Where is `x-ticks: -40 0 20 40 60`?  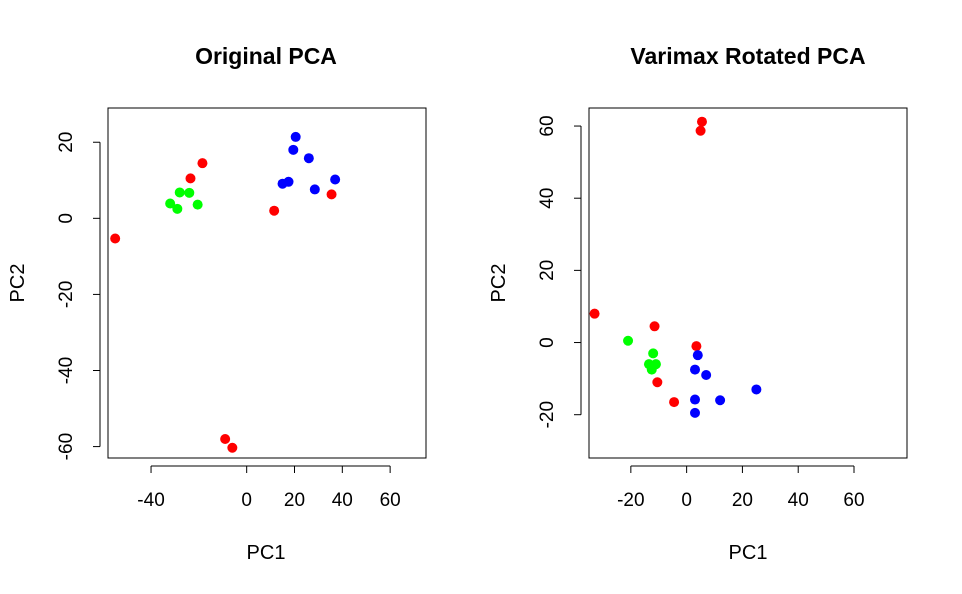 x-ticks: -40 0 20 40 60 is located at coordinates (269, 488).